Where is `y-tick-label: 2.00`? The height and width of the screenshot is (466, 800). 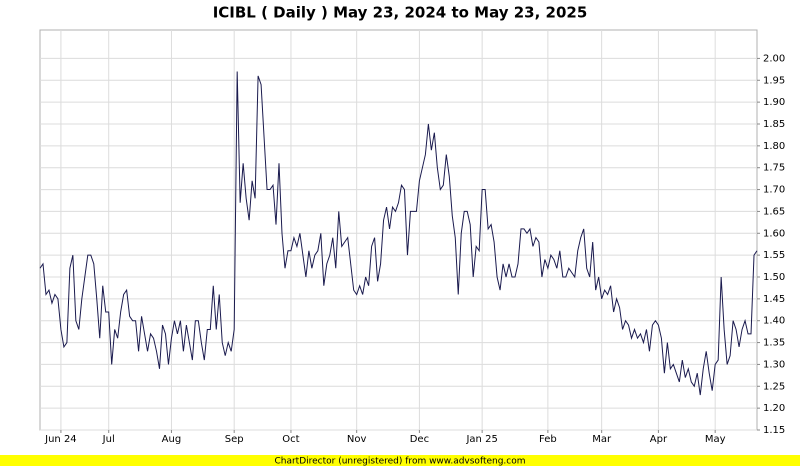 y-tick-label: 2.00 is located at coordinates (774, 58).